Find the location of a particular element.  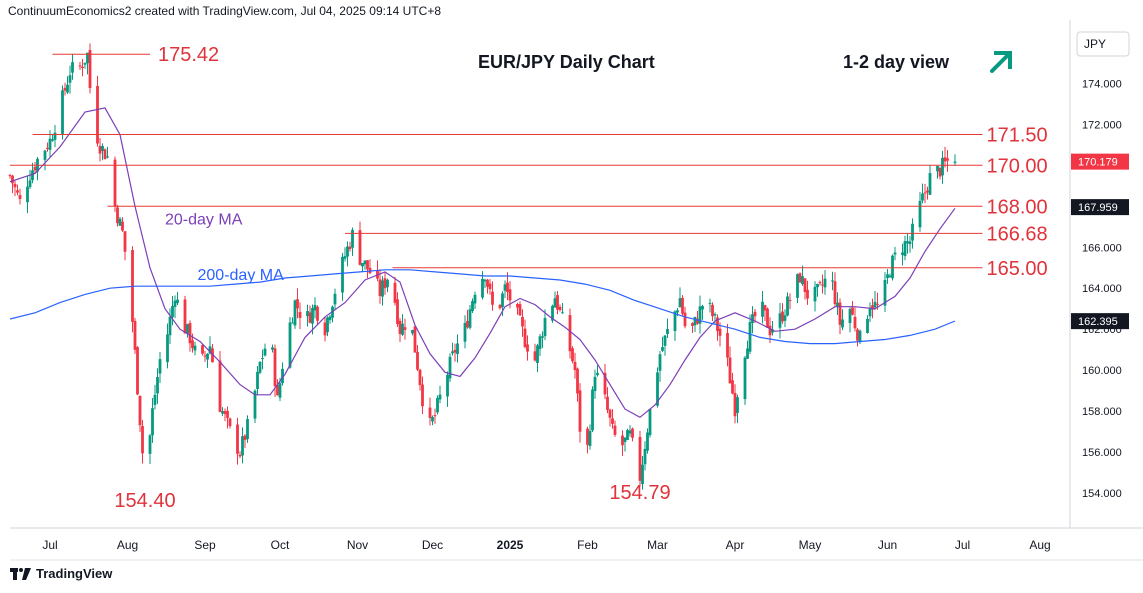

tradingview-logo: TradingView is located at coordinates (61, 573).